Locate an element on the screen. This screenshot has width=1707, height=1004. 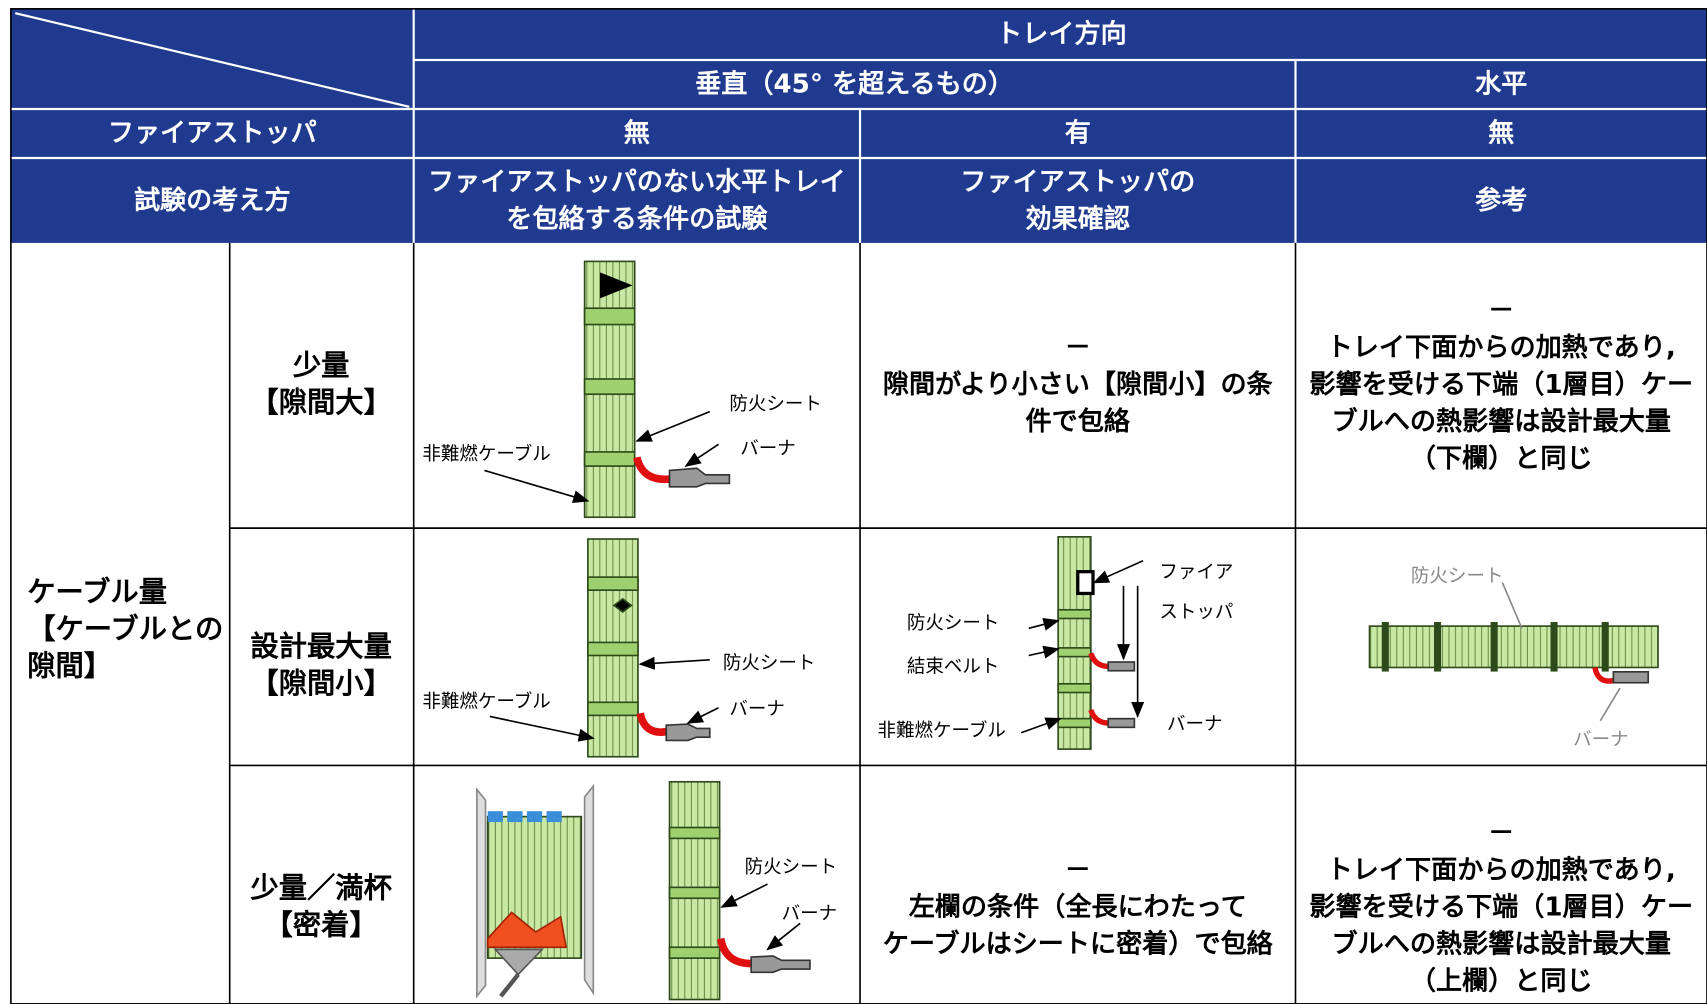
cell-text: （下欄）と同じ is located at coordinates (1501, 459).